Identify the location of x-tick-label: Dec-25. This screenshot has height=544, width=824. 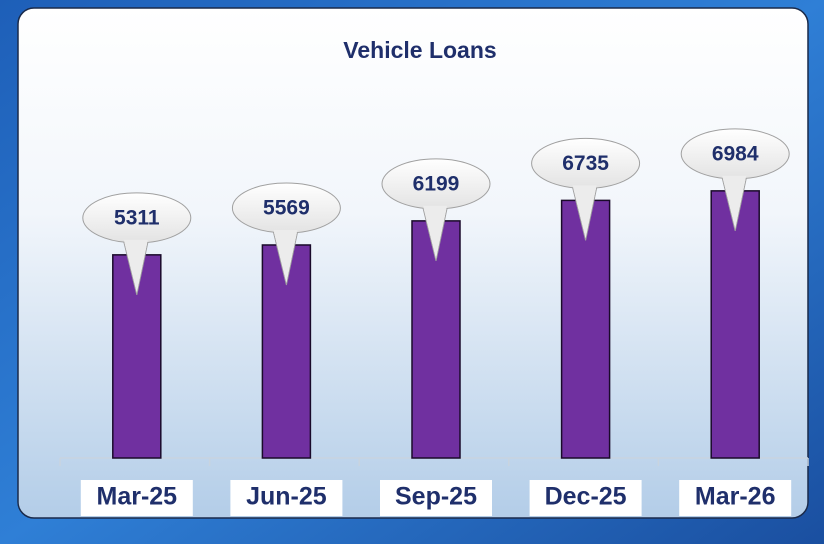
(586, 497).